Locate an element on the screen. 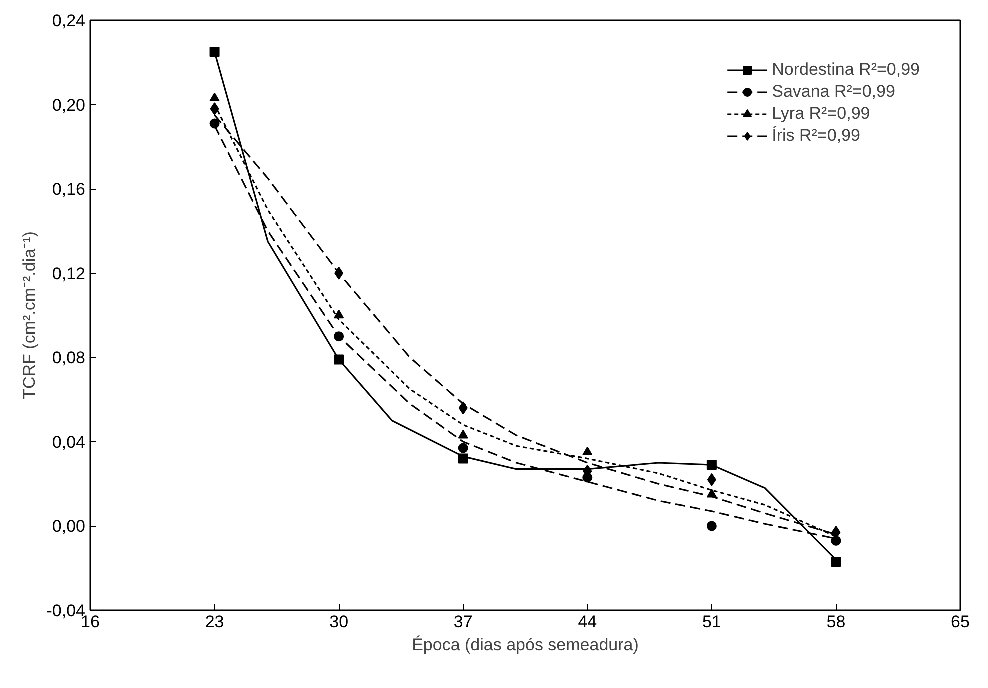 Image resolution: width=988 pixels, height=688 pixels. y-tick-label: 0,08 is located at coordinates (69, 358).